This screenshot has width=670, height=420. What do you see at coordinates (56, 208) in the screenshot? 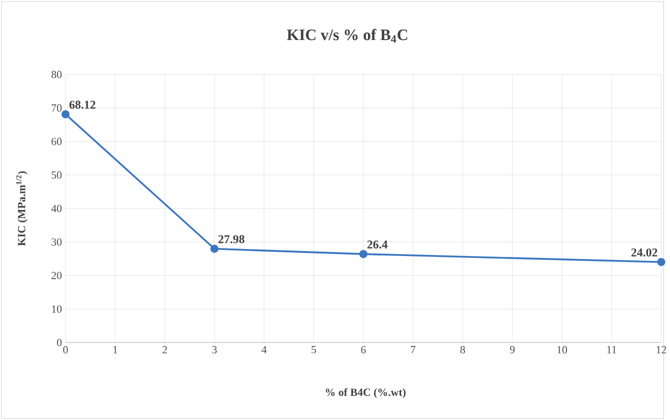
I see `y-tick-label: 40` at bounding box center [56, 208].